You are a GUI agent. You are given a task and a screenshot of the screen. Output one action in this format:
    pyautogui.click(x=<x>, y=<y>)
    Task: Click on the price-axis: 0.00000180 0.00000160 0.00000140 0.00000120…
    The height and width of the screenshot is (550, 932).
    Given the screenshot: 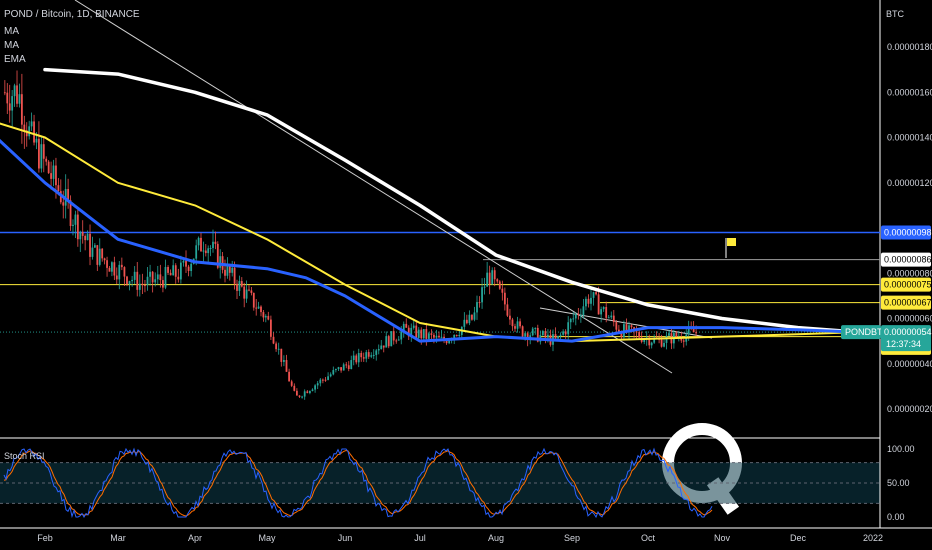 What is the action you would take?
    pyautogui.click(x=909, y=228)
    